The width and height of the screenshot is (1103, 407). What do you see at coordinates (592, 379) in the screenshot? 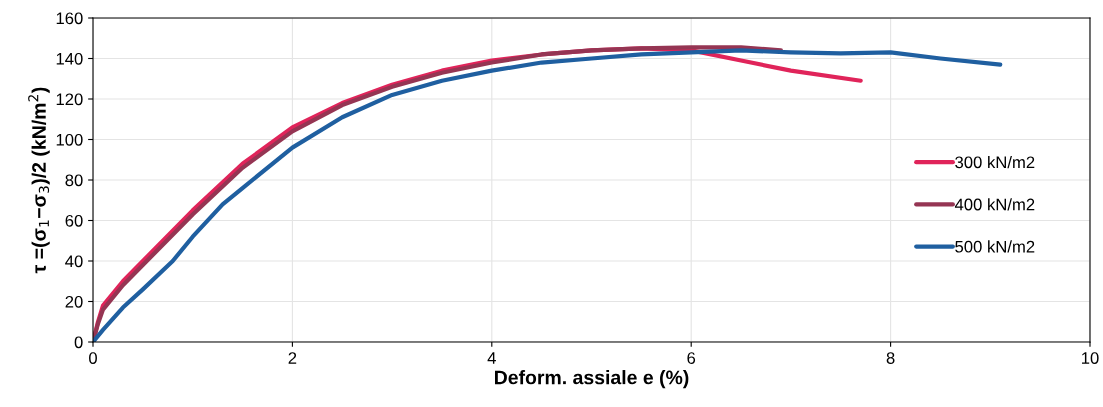
I see `x-axis-title: Deform. assiale e (%)` at bounding box center [592, 379].